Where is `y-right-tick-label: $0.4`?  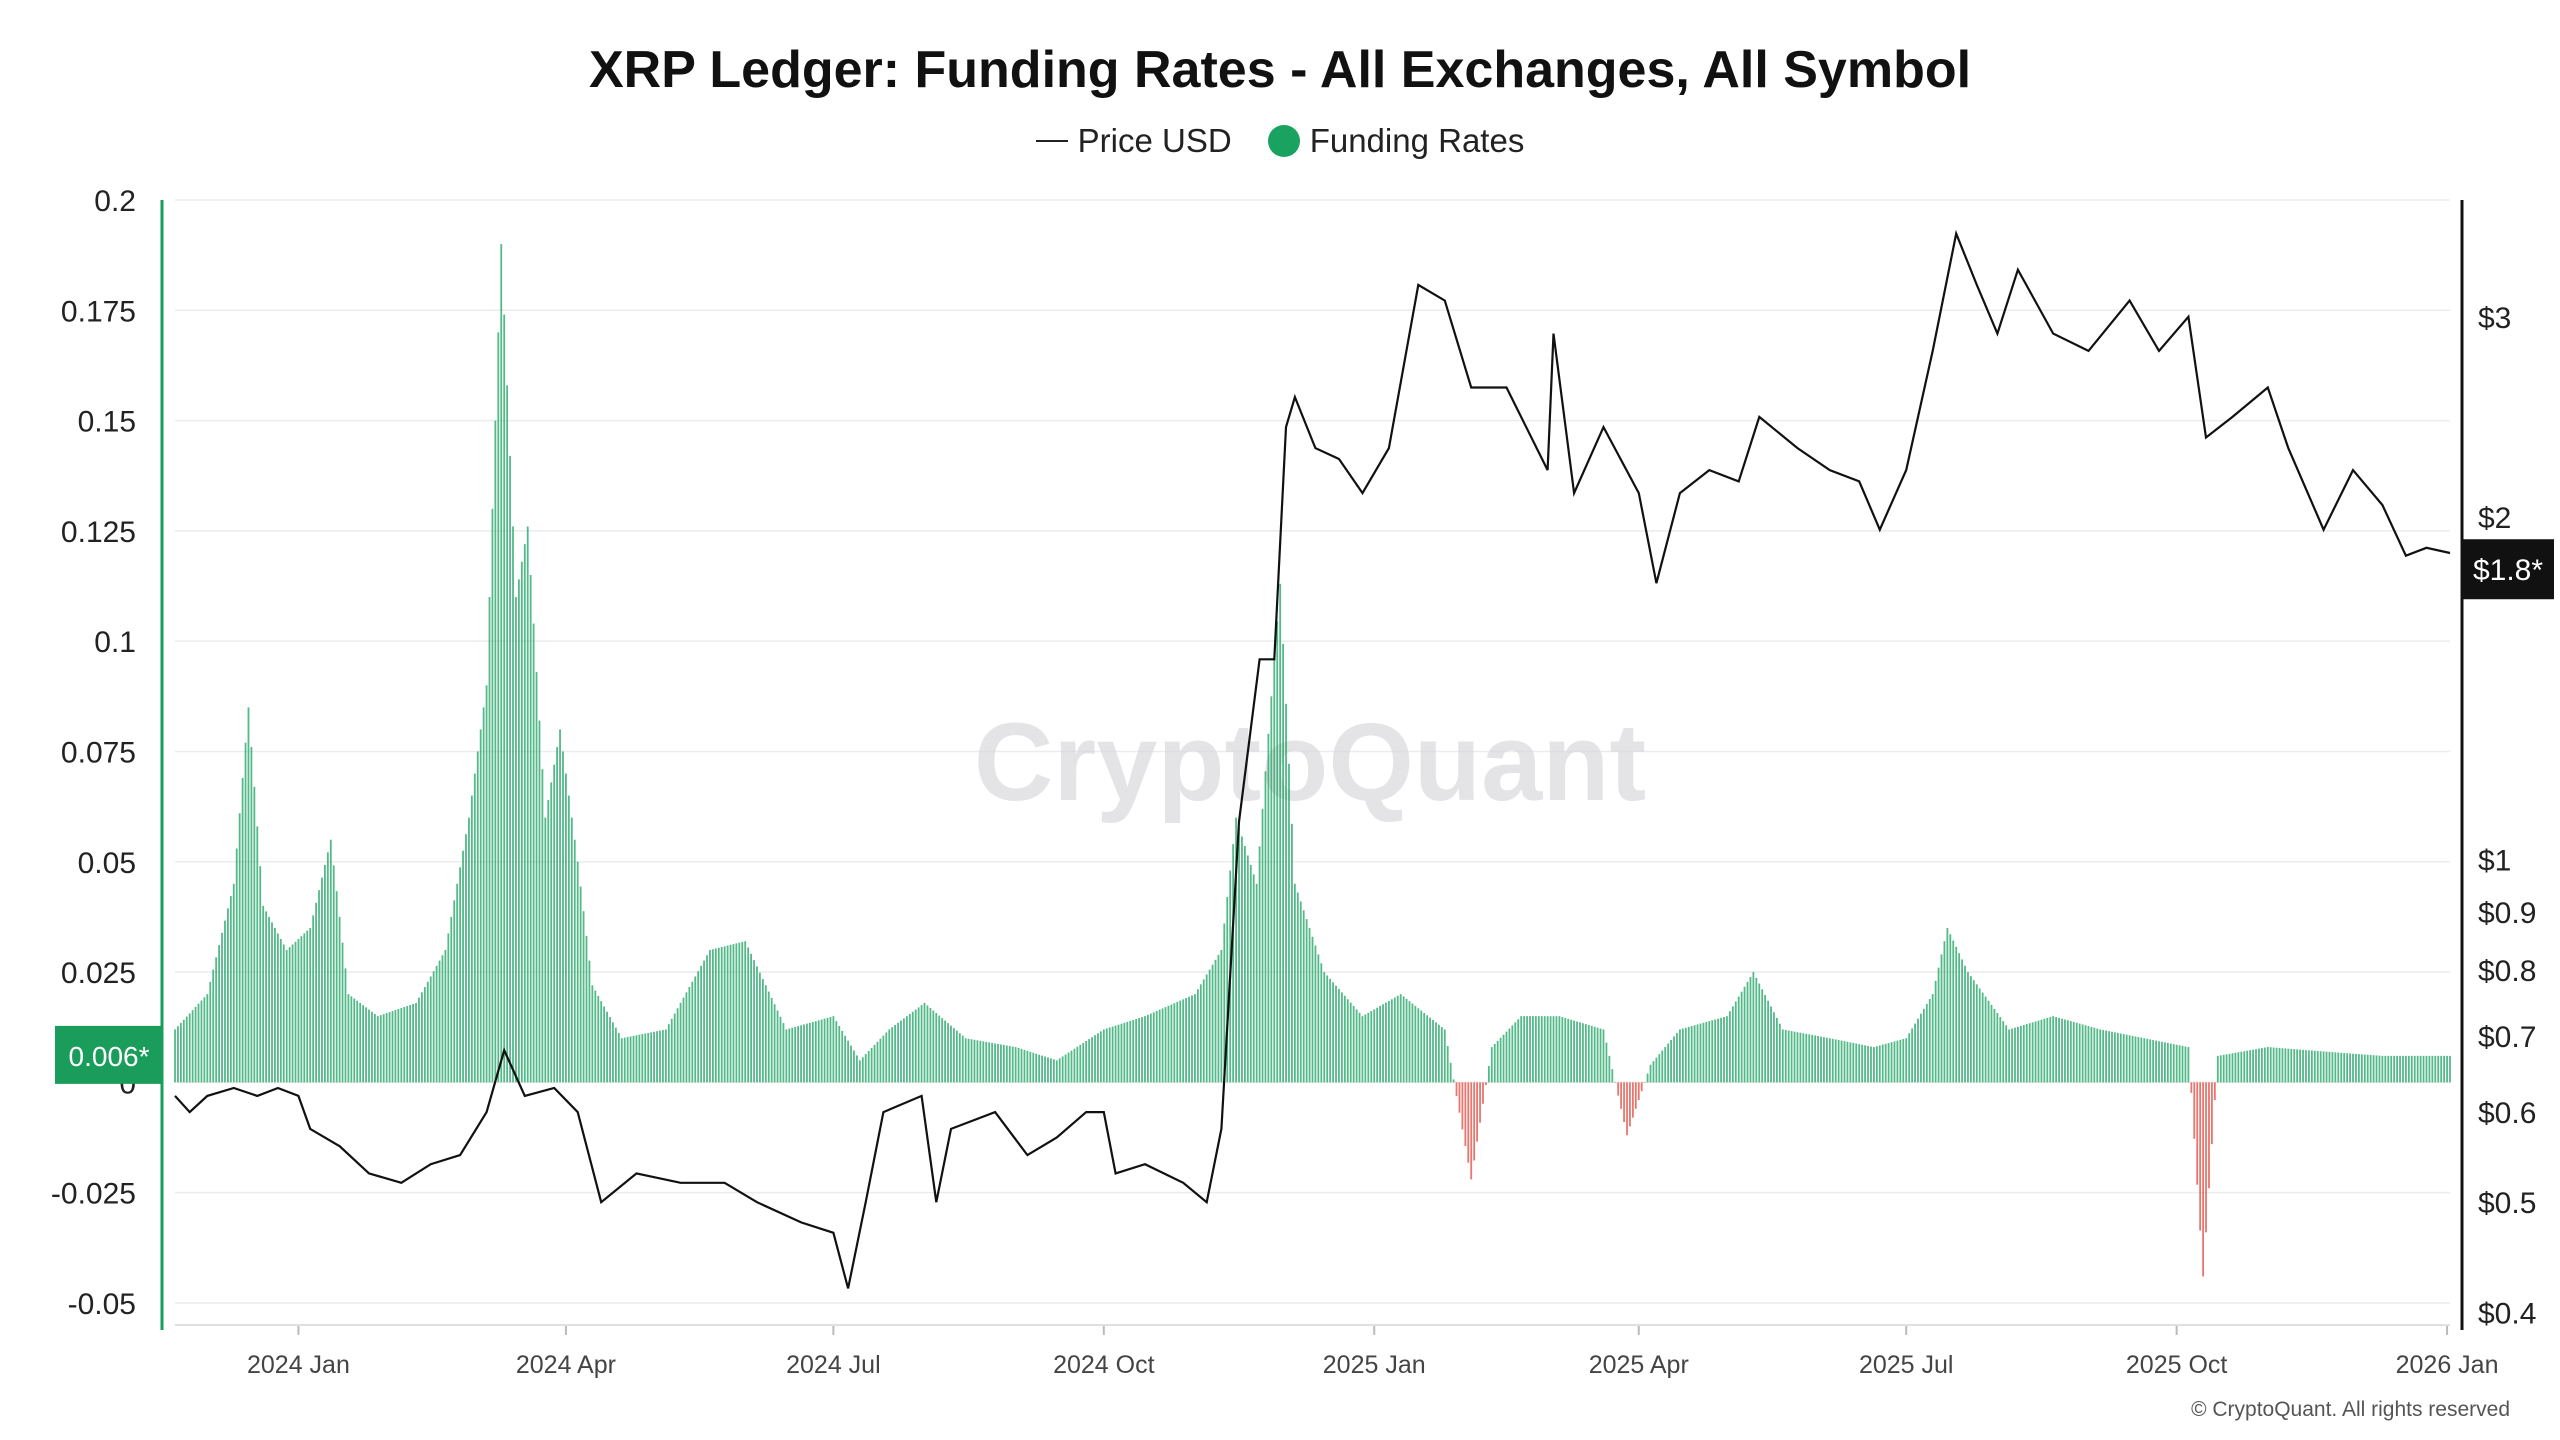
y-right-tick-label: $0.4 is located at coordinates (2507, 1313).